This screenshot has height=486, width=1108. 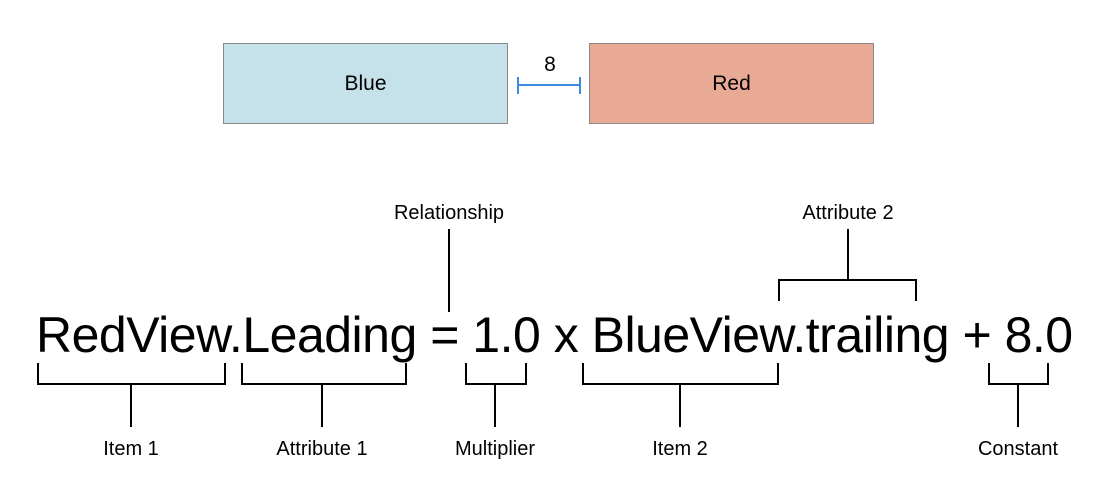 I want to click on attribute2-label: Attribute 2, so click(x=847, y=213).